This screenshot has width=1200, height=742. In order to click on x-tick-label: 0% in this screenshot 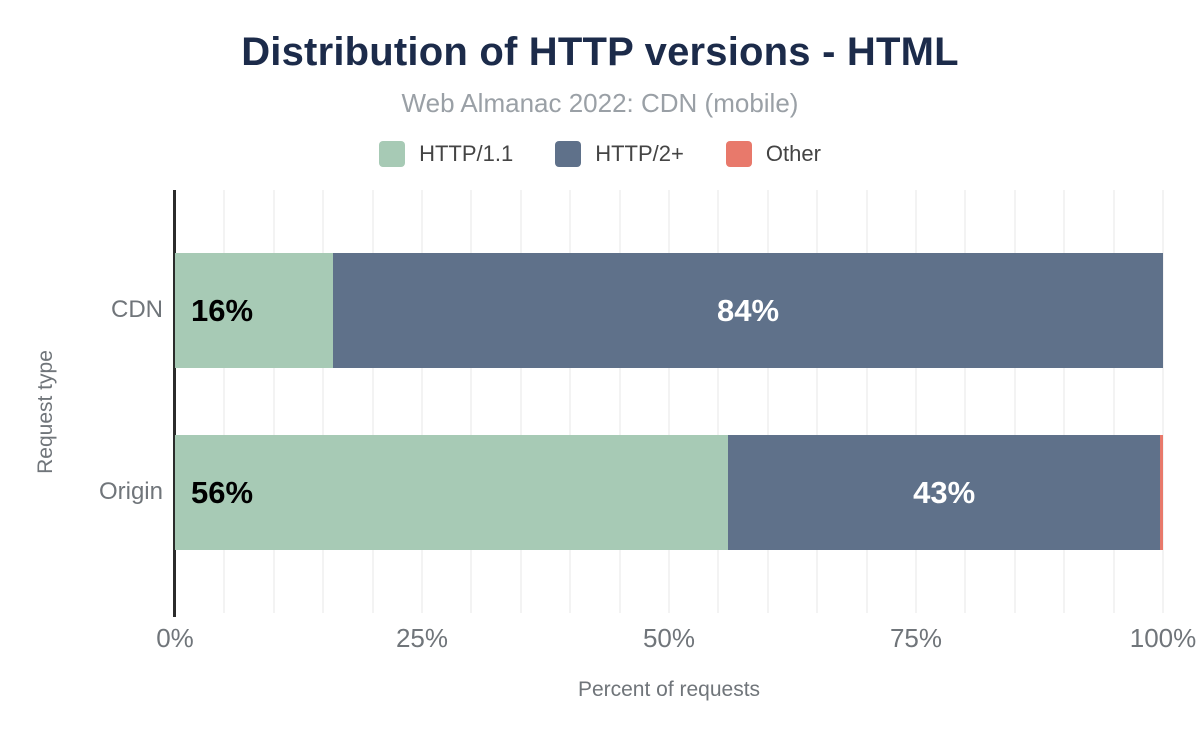, I will do `click(175, 638)`.